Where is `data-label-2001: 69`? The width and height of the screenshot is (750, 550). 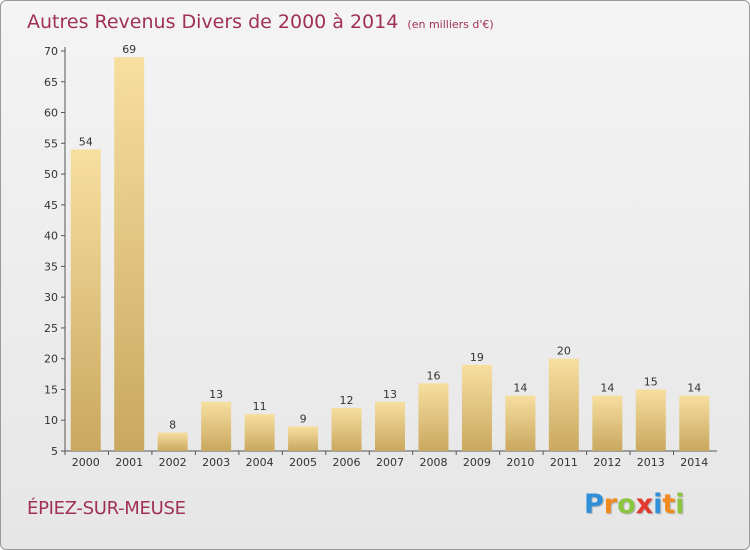 data-label-2001: 69 is located at coordinates (129, 49).